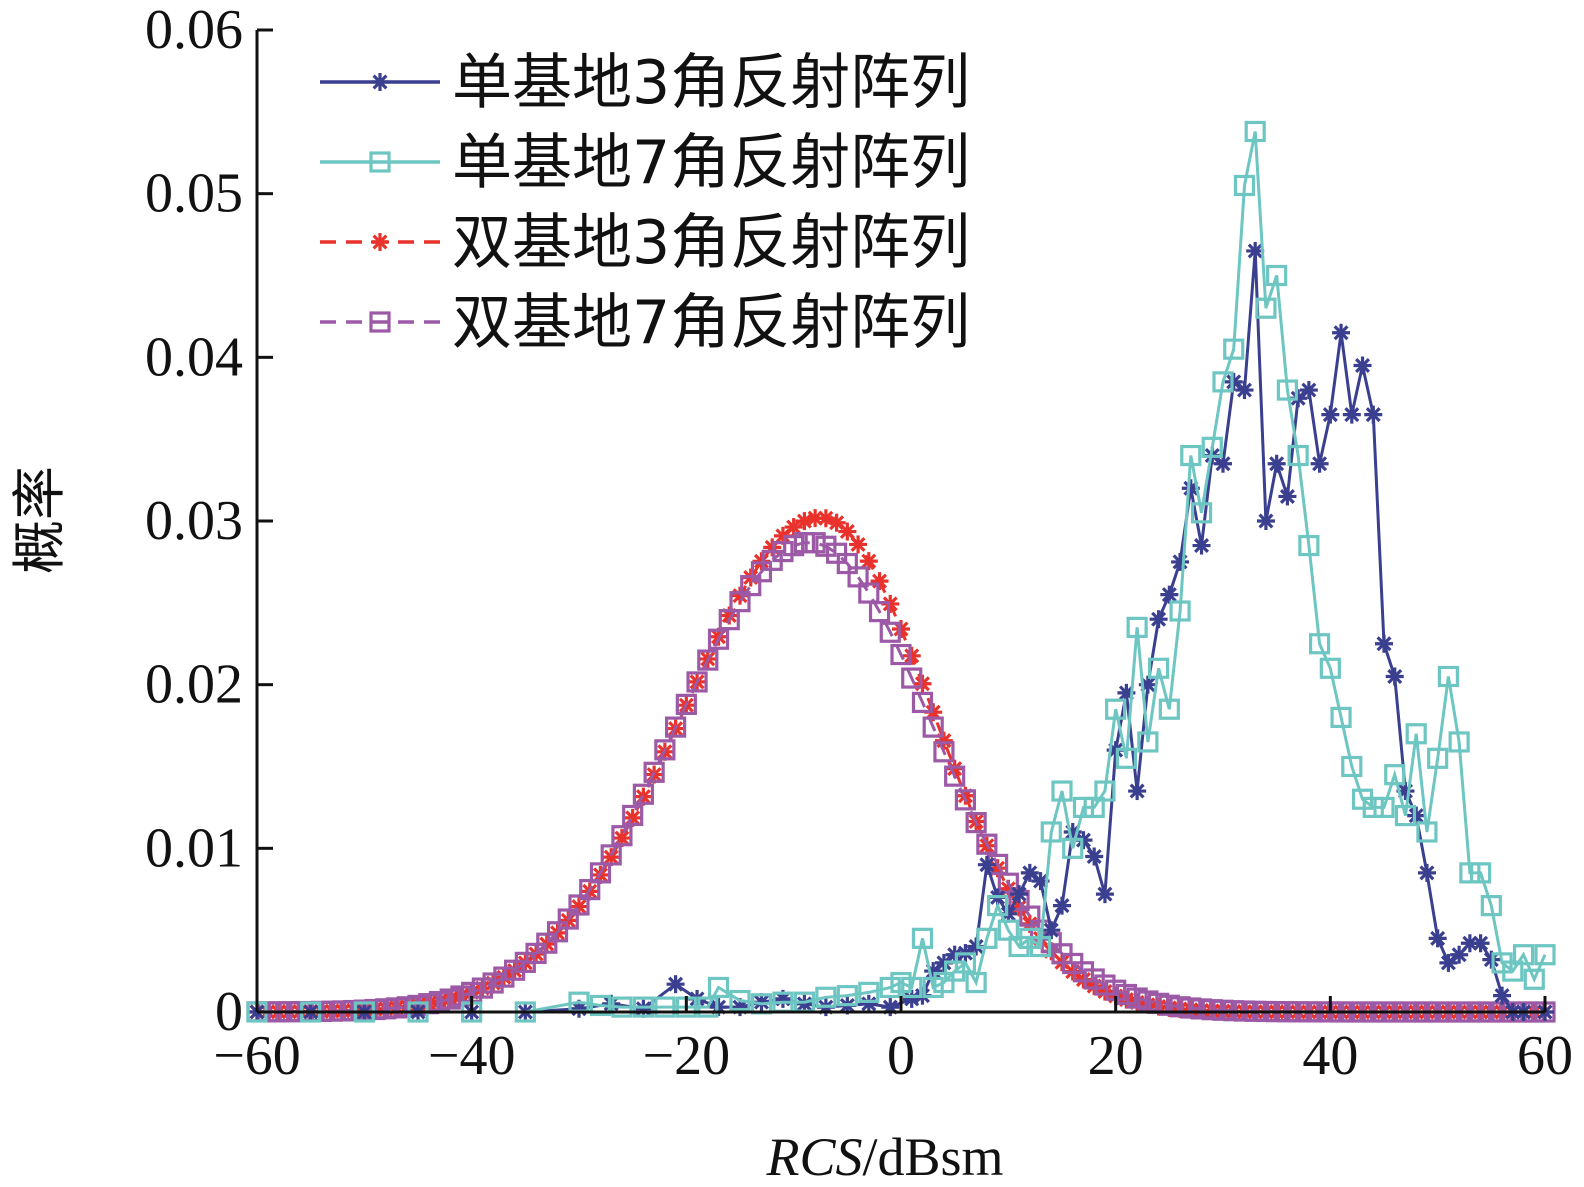  What do you see at coordinates (711, 323) in the screenshot?
I see `legend-label: 双基地7角反射阵列` at bounding box center [711, 323].